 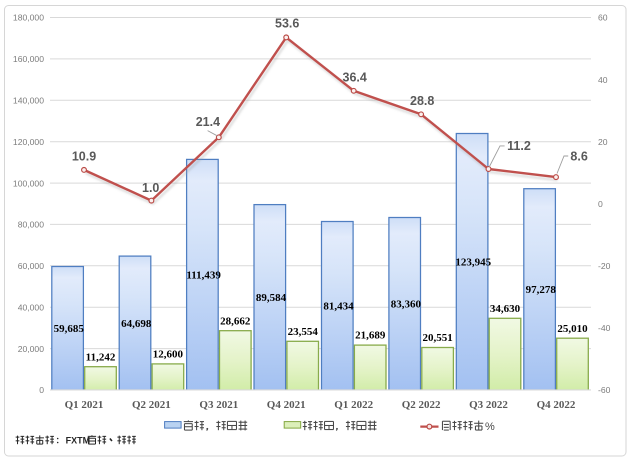 I want to click on svg-text: 111,439, so click(x=203, y=276).